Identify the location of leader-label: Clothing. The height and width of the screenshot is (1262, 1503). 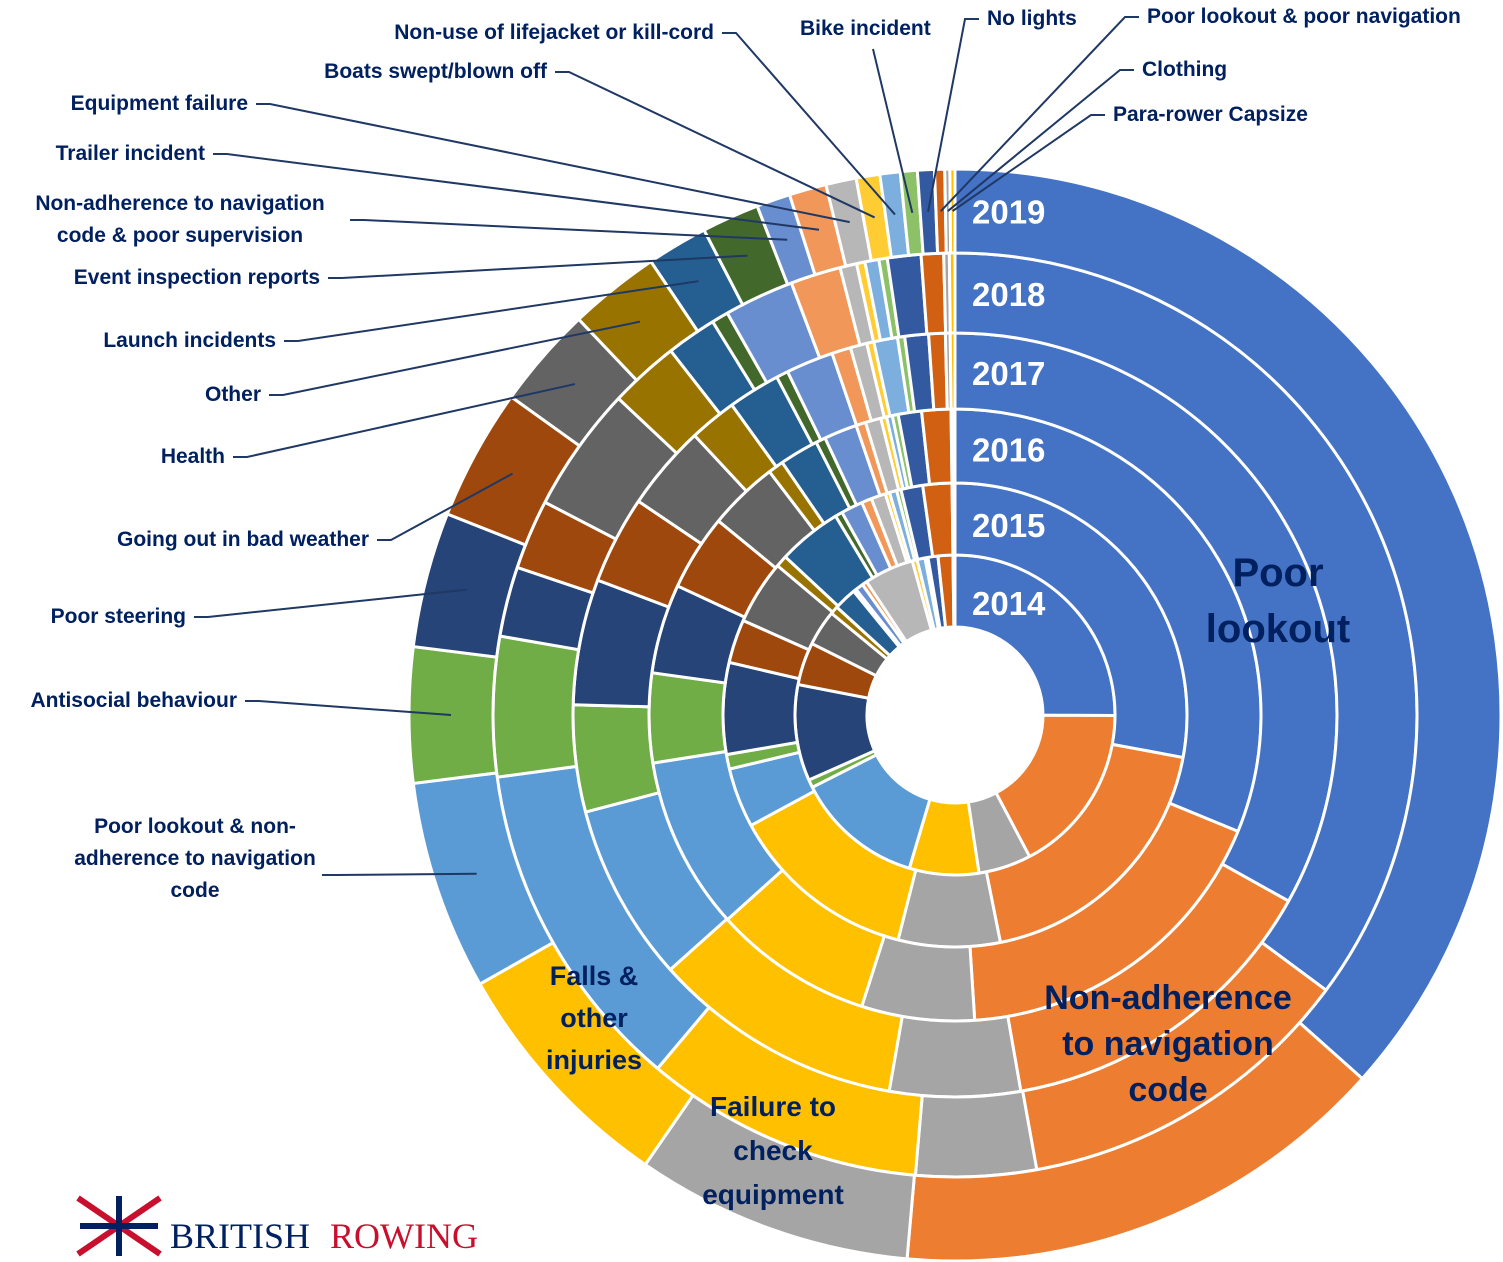
(1185, 69).